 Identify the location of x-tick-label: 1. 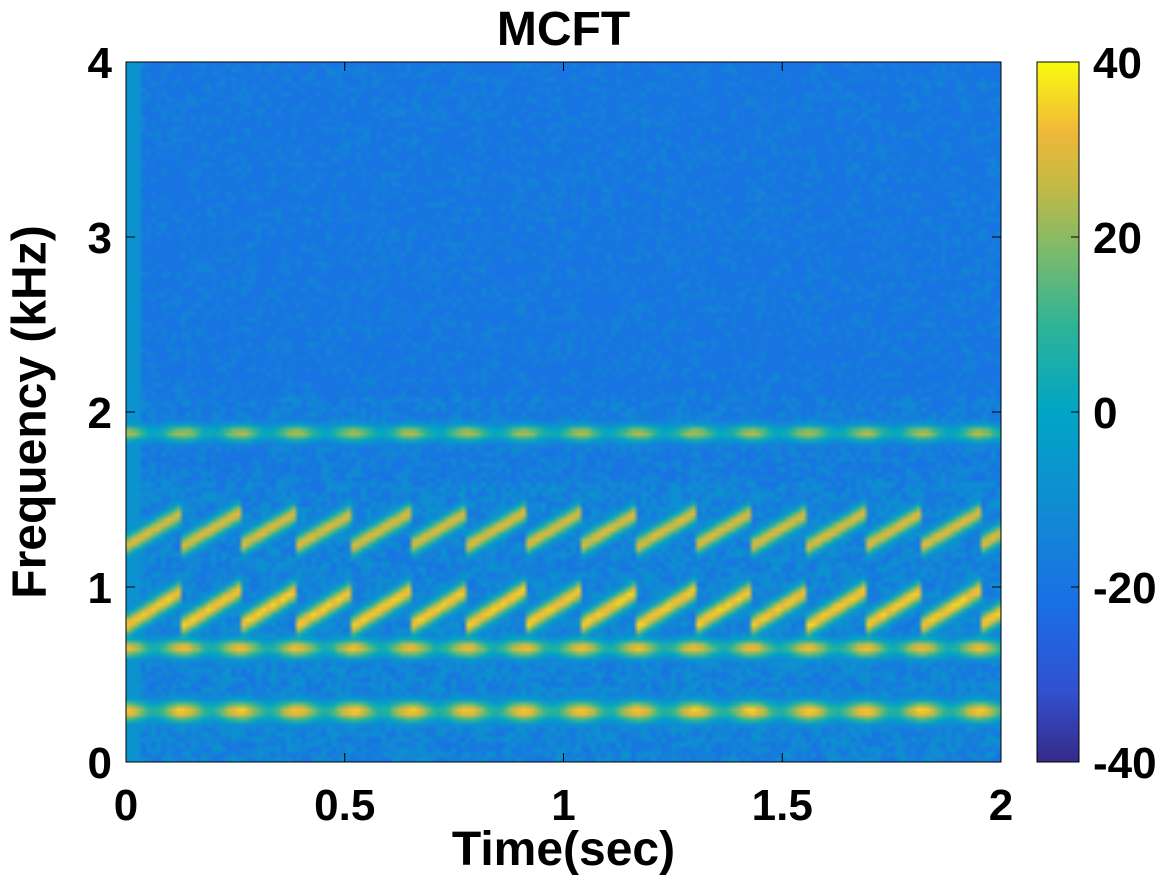
(563, 805).